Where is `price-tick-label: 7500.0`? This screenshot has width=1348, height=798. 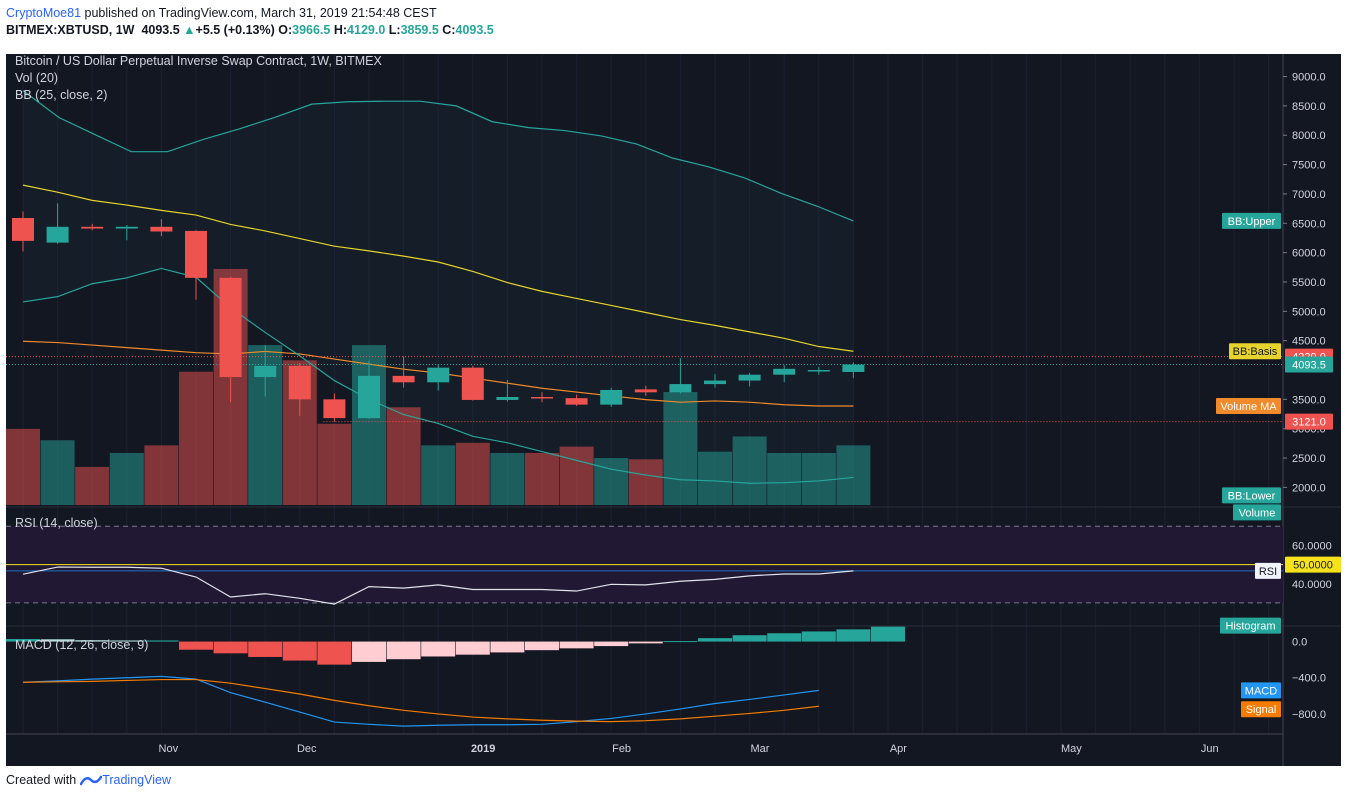 price-tick-label: 7500.0 is located at coordinates (1309, 166).